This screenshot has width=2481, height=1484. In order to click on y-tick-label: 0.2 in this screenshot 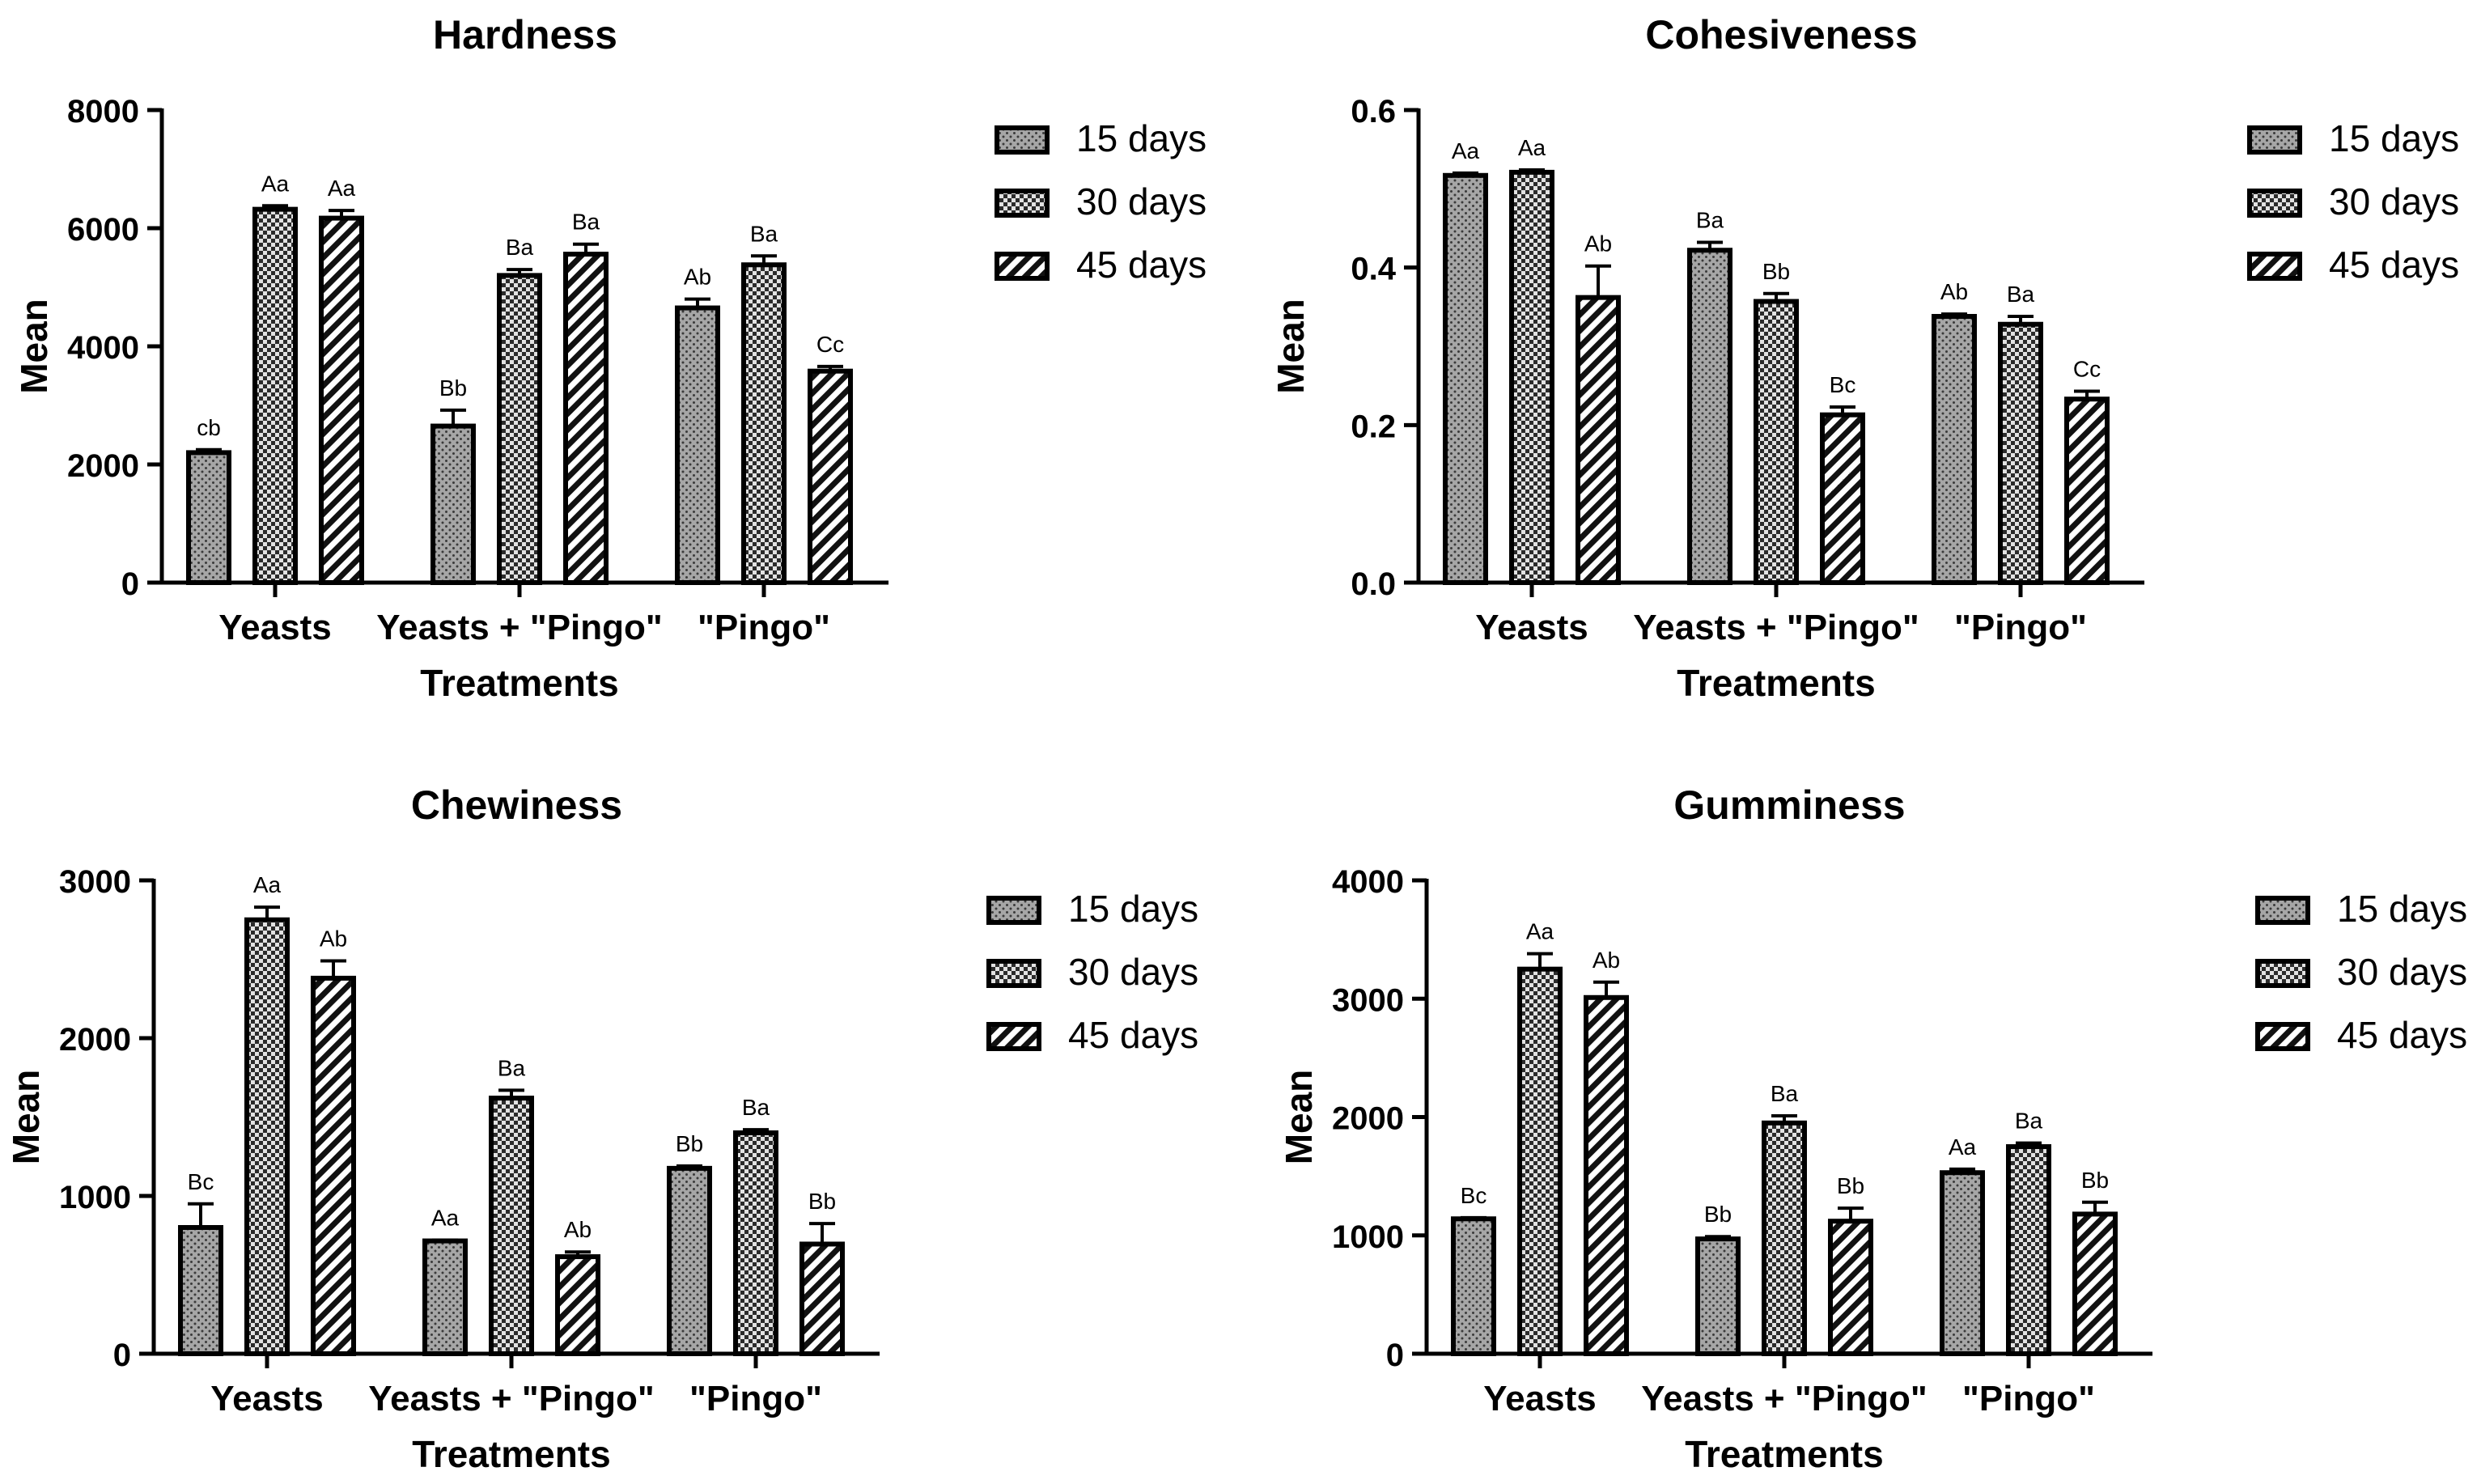, I will do `click(1373, 426)`.